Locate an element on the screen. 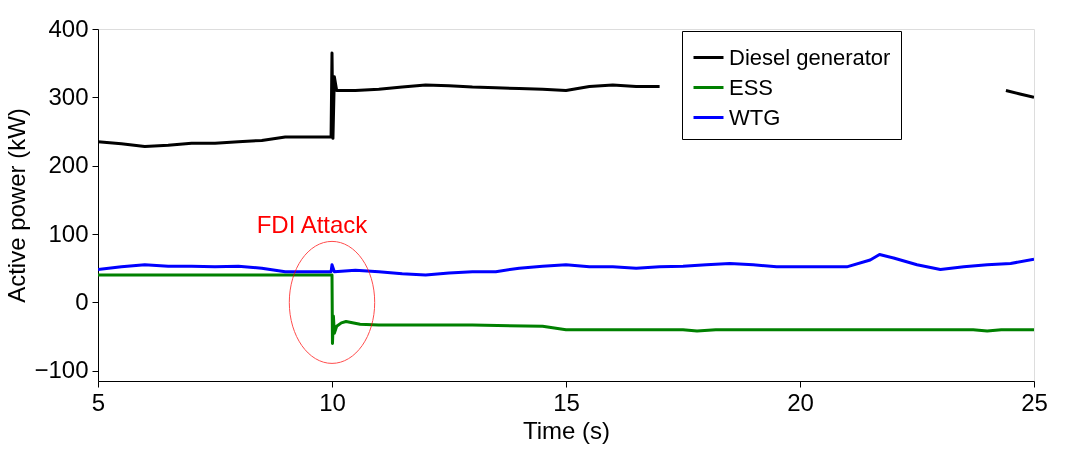 This screenshot has width=1091, height=455. legend-label: Diesel generator is located at coordinates (810, 57).